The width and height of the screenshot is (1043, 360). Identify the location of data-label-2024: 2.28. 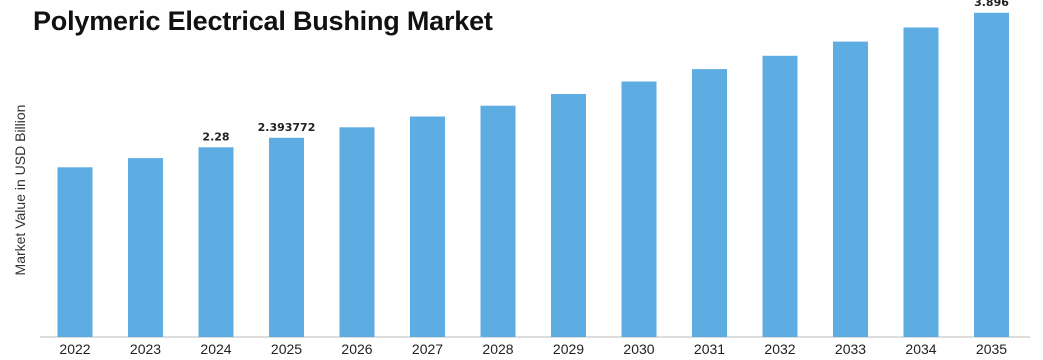
(215, 136).